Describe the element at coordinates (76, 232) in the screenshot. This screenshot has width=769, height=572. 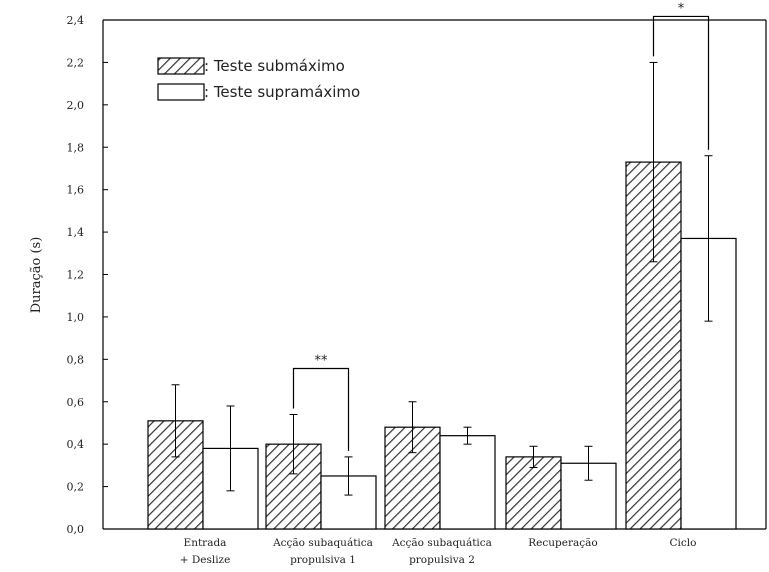
I see `y-tick-label: 1,4` at that location.